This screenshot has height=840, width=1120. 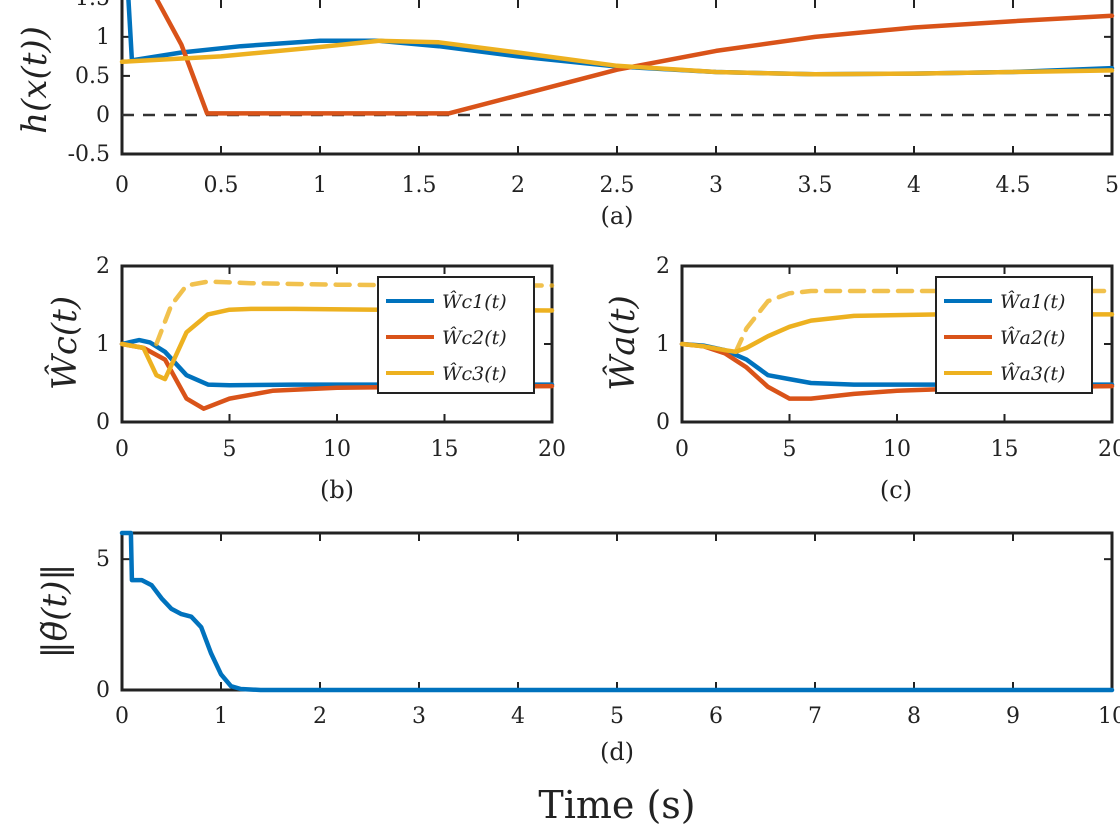 I want to click on series-line-orange, so click(x=634, y=58).